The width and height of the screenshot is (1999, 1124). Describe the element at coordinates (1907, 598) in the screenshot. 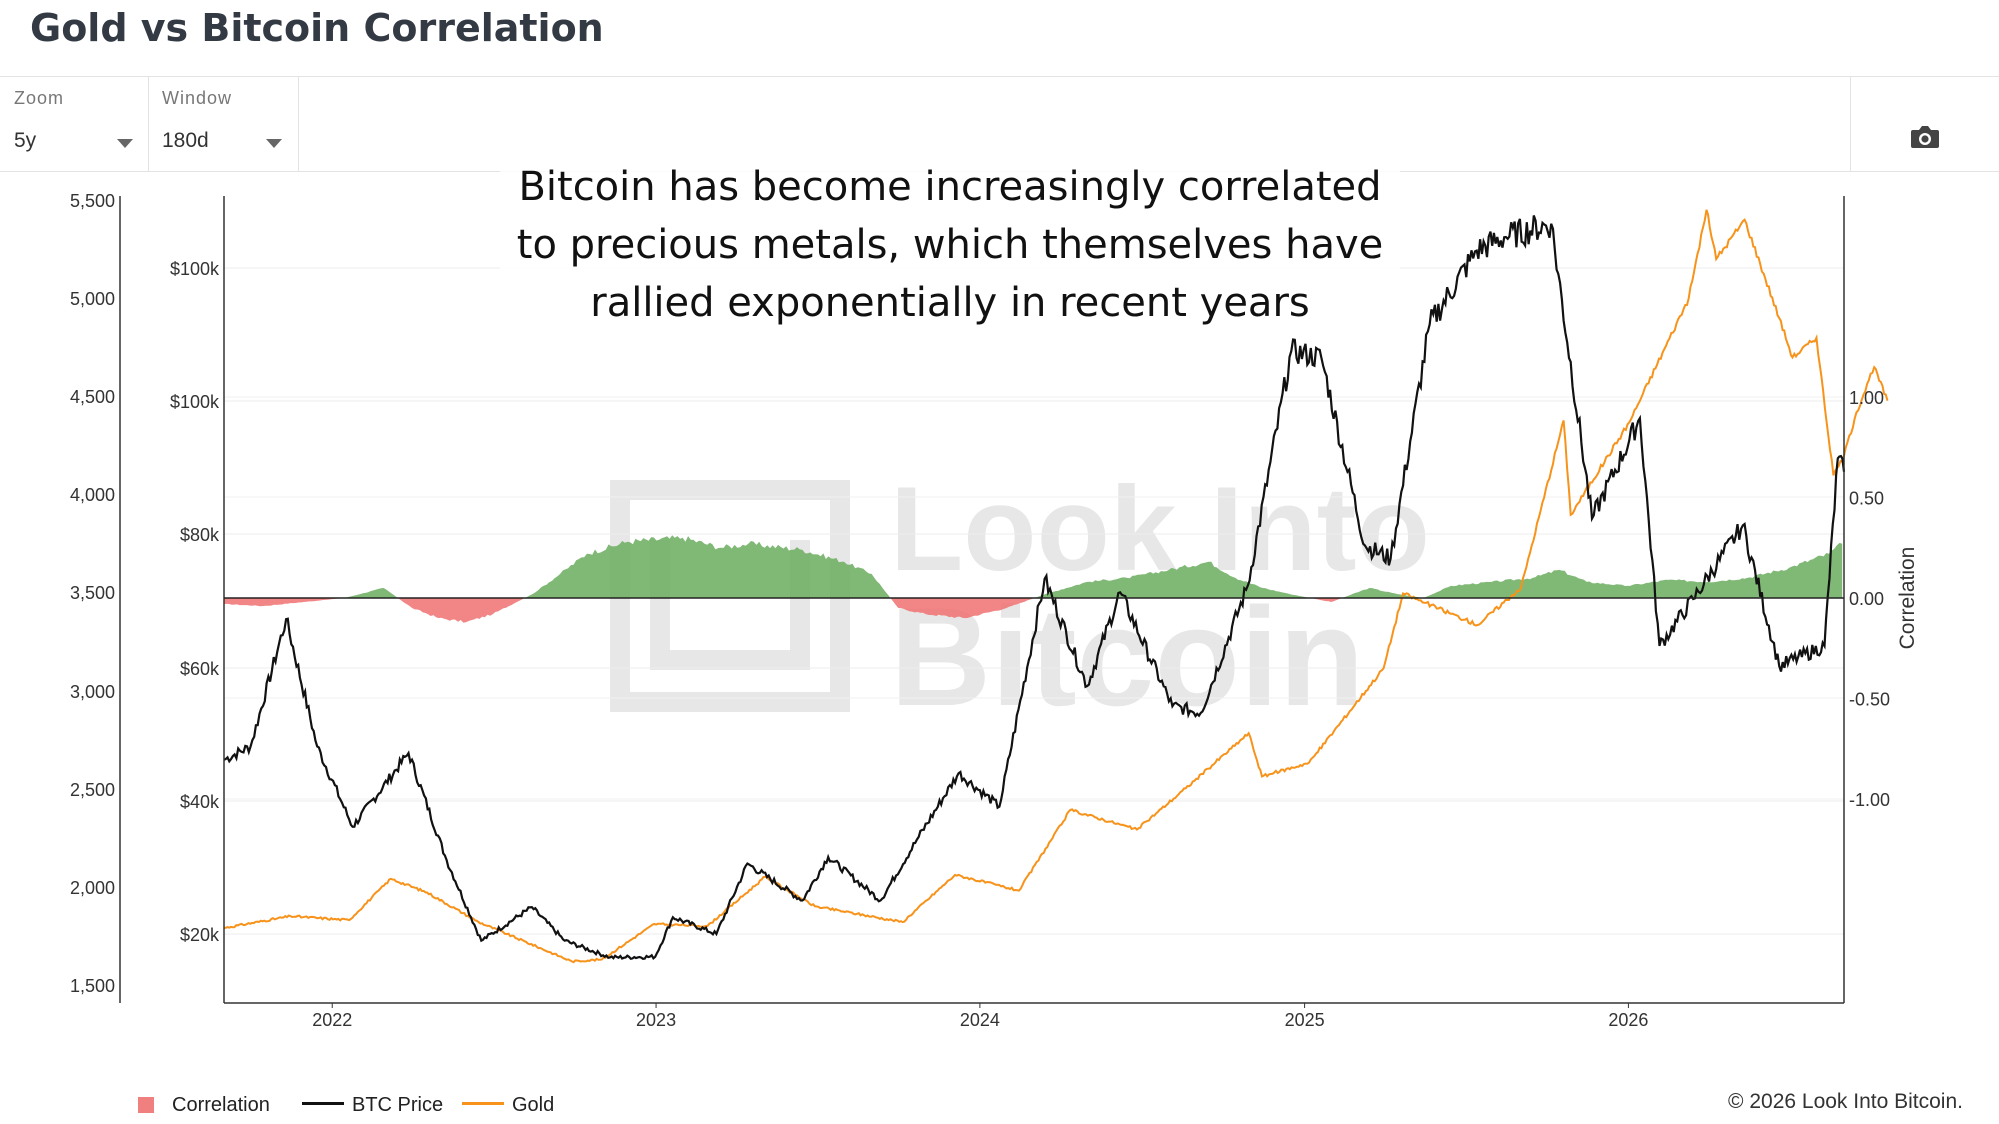

I see `right-axis-title: Correlation` at that location.